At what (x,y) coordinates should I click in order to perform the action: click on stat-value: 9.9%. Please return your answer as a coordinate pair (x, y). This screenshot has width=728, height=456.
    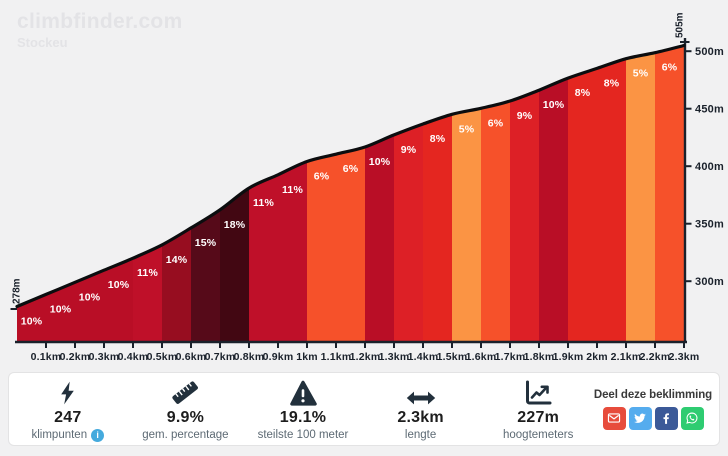
    Looking at the image, I should click on (185, 417).